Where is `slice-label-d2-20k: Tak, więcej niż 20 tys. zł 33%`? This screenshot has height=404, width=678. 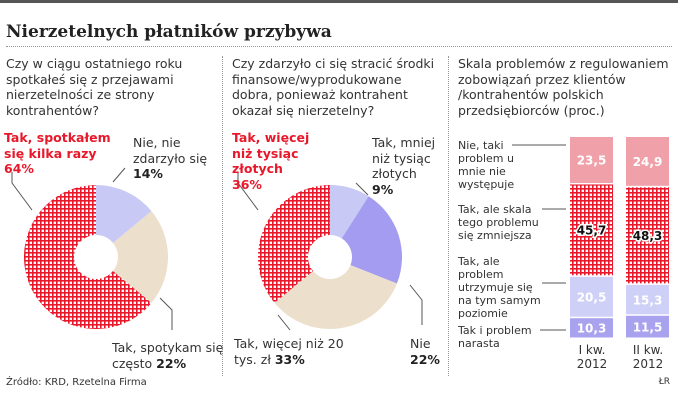
slice-label-d2-20k: Tak, więcej niż 20 tys. zł 33% is located at coordinates (289, 351).